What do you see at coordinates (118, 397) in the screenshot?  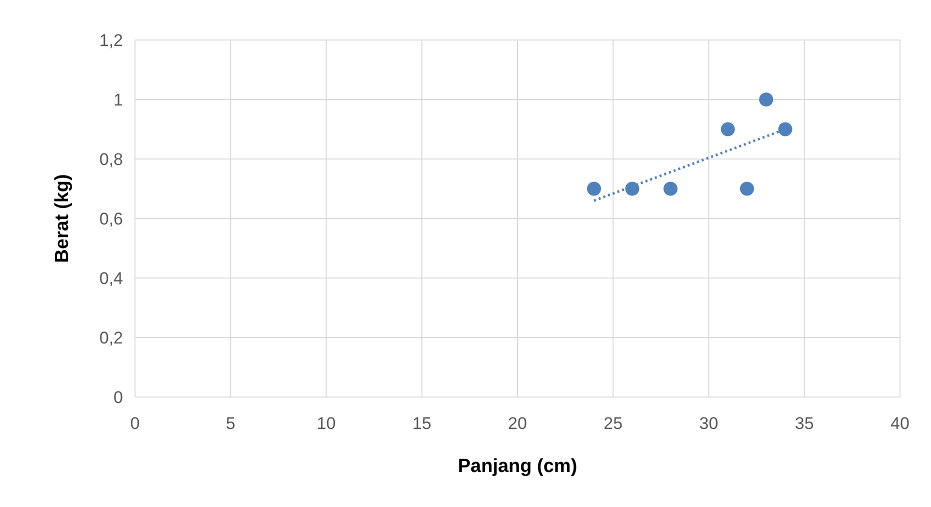 I see `y-tick-label: 0` at bounding box center [118, 397].